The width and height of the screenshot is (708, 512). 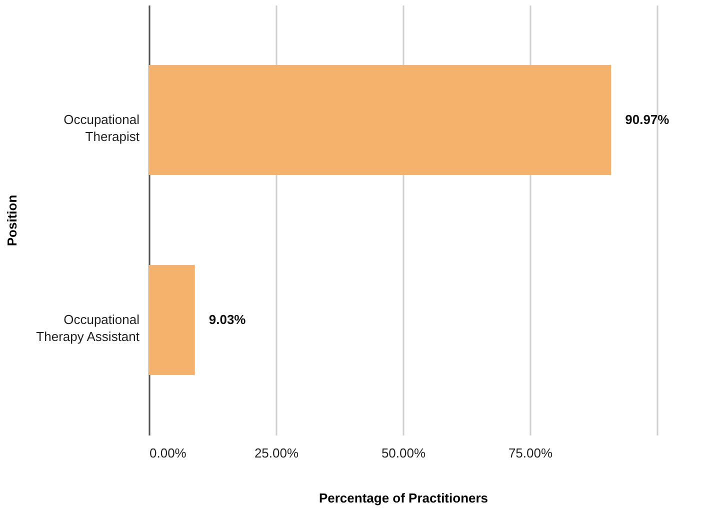 What do you see at coordinates (647, 119) in the screenshot?
I see `data-label: 90.97%` at bounding box center [647, 119].